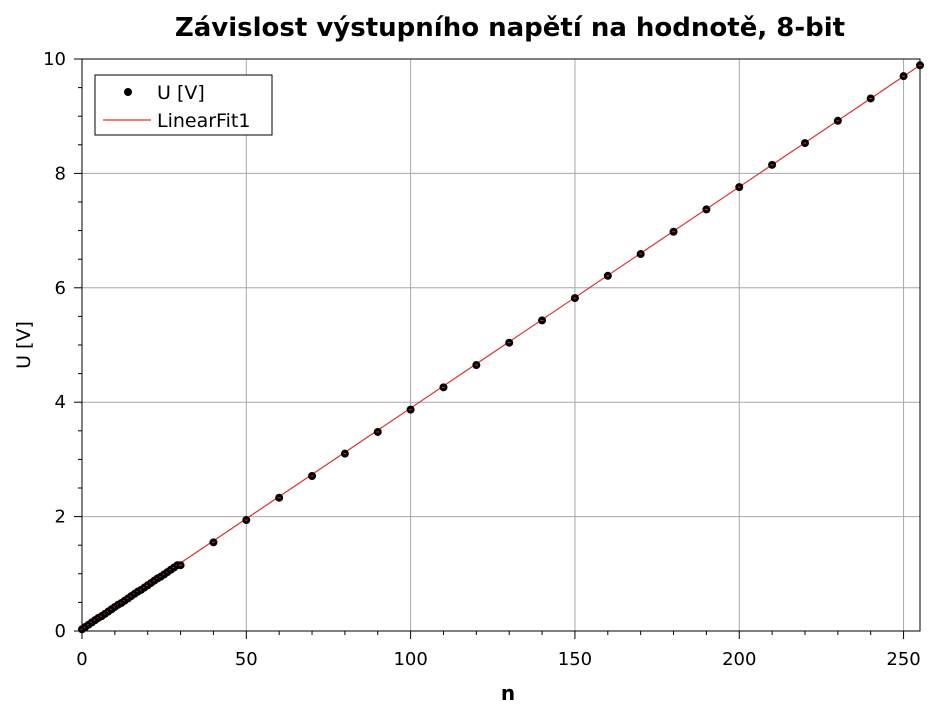 This screenshot has width=949, height=712. I want to click on y-tick-label: 8, so click(60, 173).